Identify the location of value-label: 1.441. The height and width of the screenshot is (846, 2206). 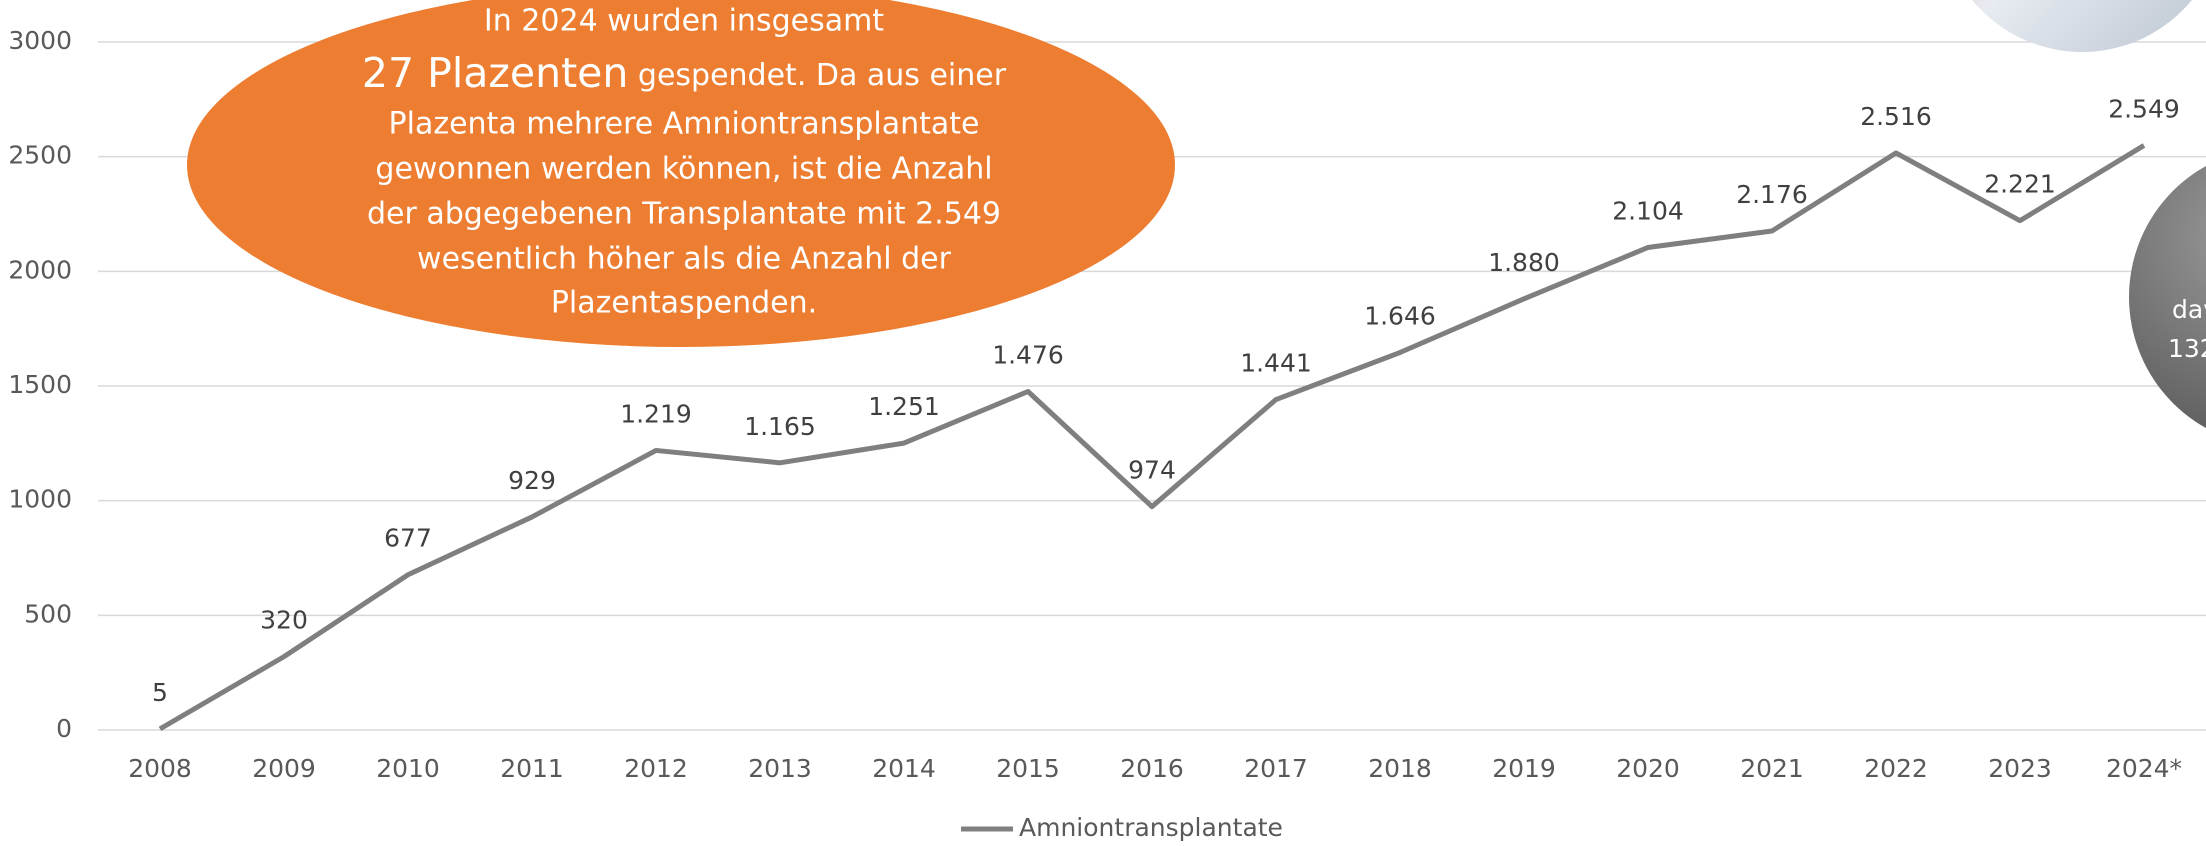
(1276, 363).